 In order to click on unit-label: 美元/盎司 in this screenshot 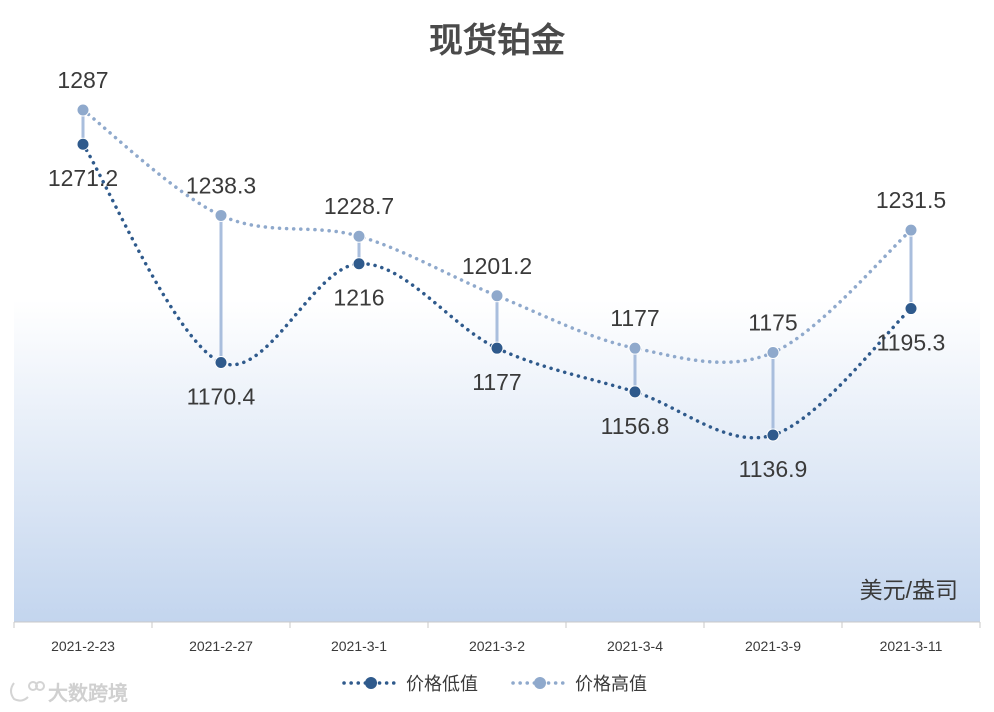, I will do `click(909, 590)`.